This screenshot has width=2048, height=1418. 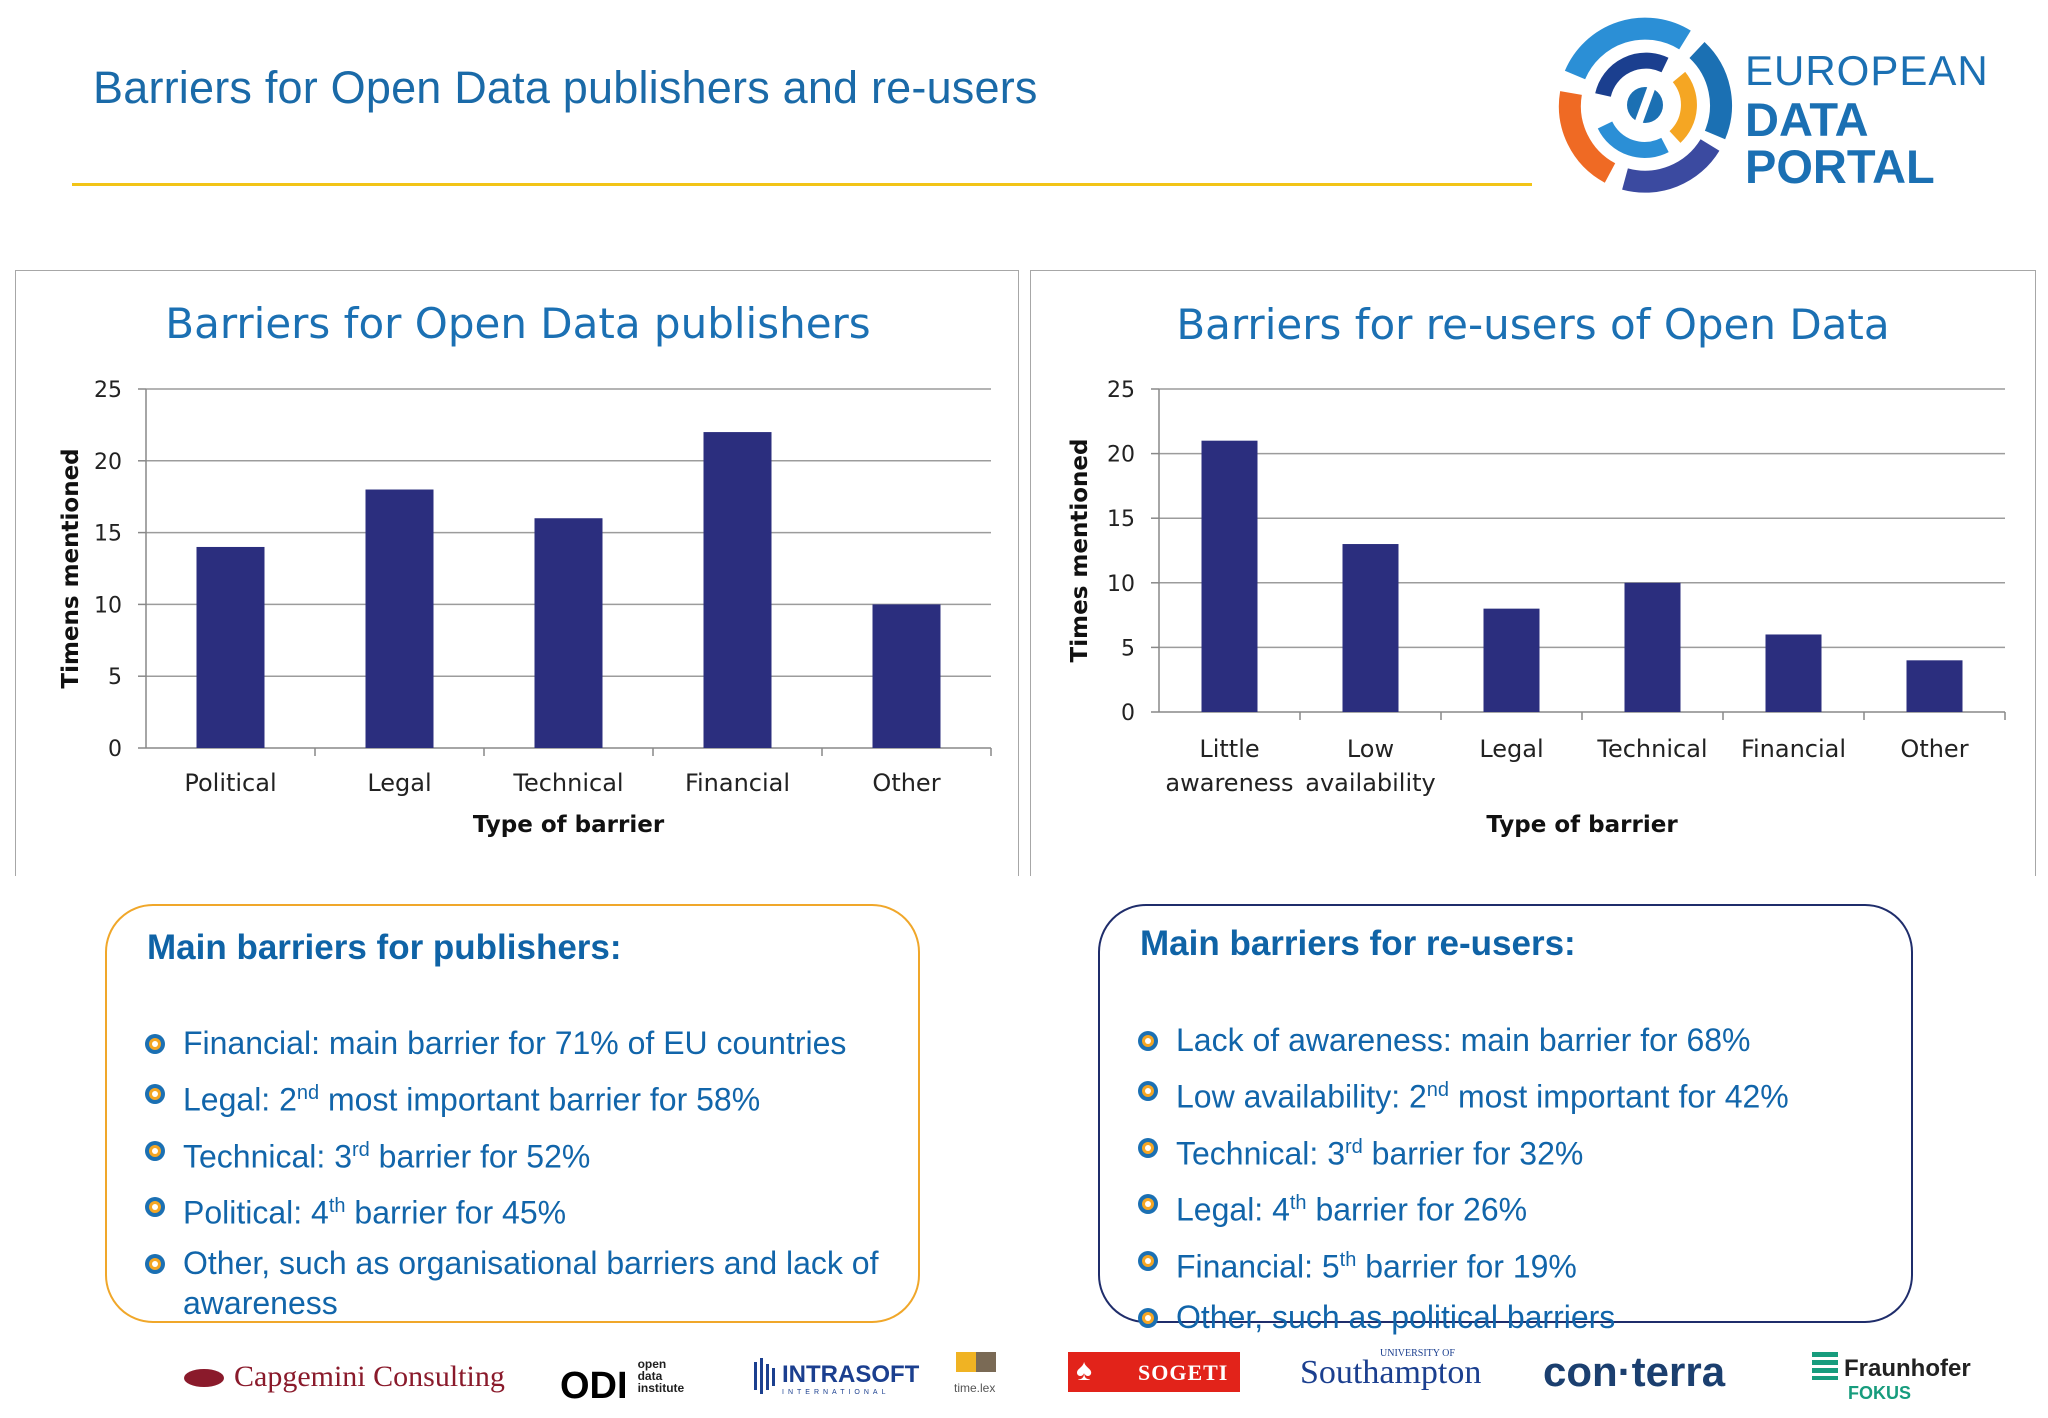 I want to click on barrier-list-item: Technical: 3rd barrier for 32%, so click(x=1516, y=1150).